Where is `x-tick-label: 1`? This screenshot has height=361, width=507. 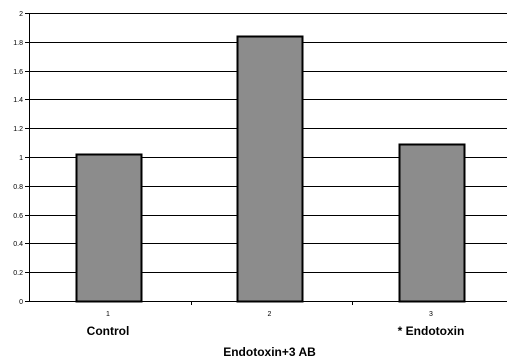
x-tick-label: 1 is located at coordinates (108, 314).